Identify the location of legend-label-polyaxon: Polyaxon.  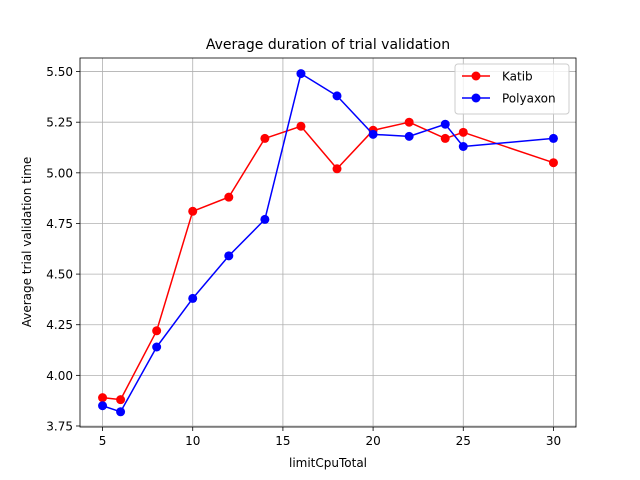
(529, 99).